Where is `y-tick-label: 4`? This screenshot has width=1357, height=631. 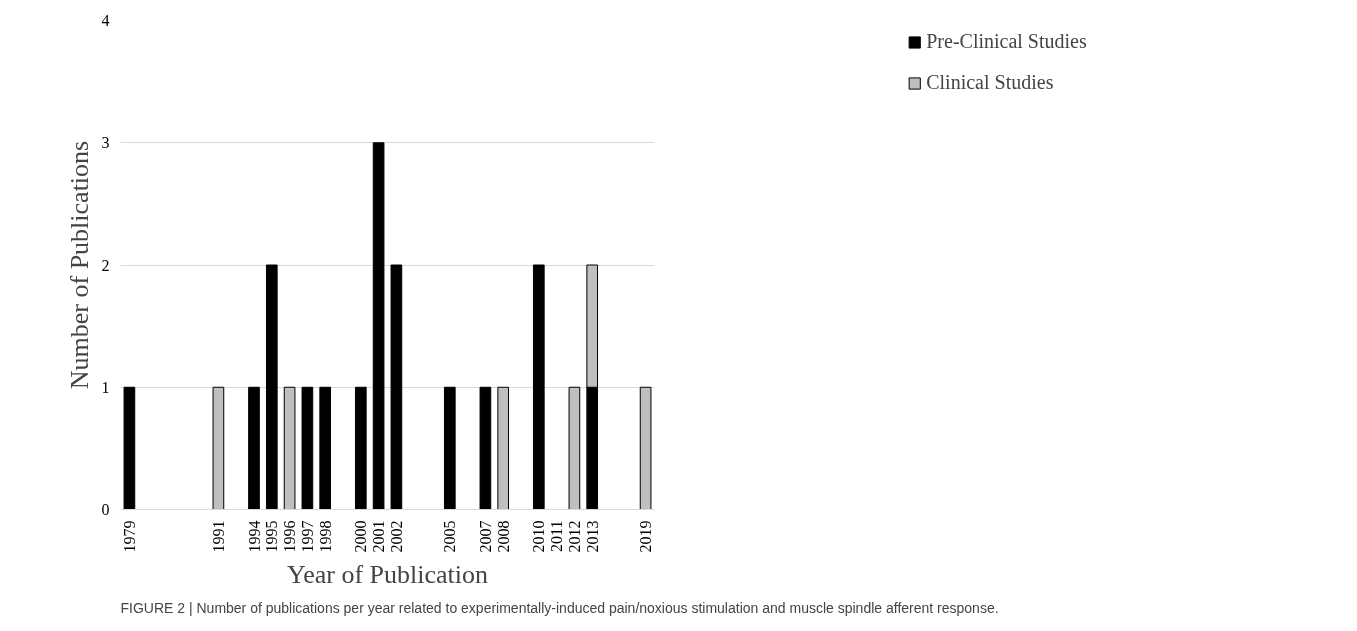 y-tick-label: 4 is located at coordinates (105, 20).